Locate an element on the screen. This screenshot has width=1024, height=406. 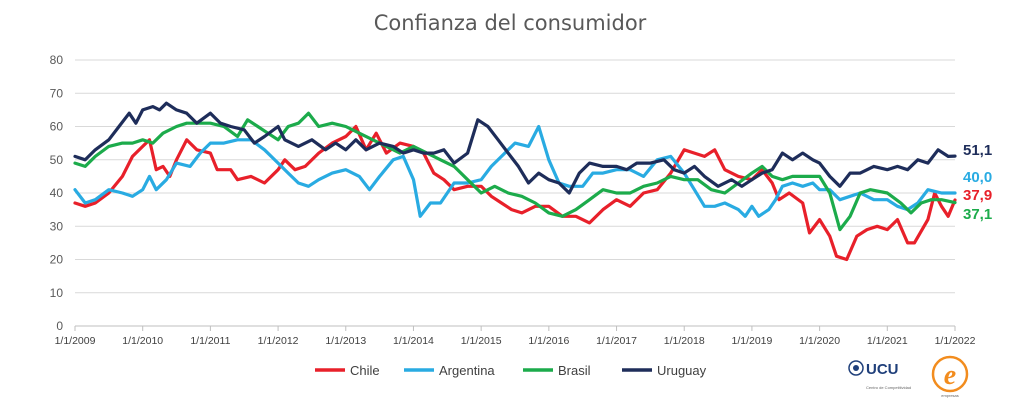
e-logo-letter: e is located at coordinates (950, 375).